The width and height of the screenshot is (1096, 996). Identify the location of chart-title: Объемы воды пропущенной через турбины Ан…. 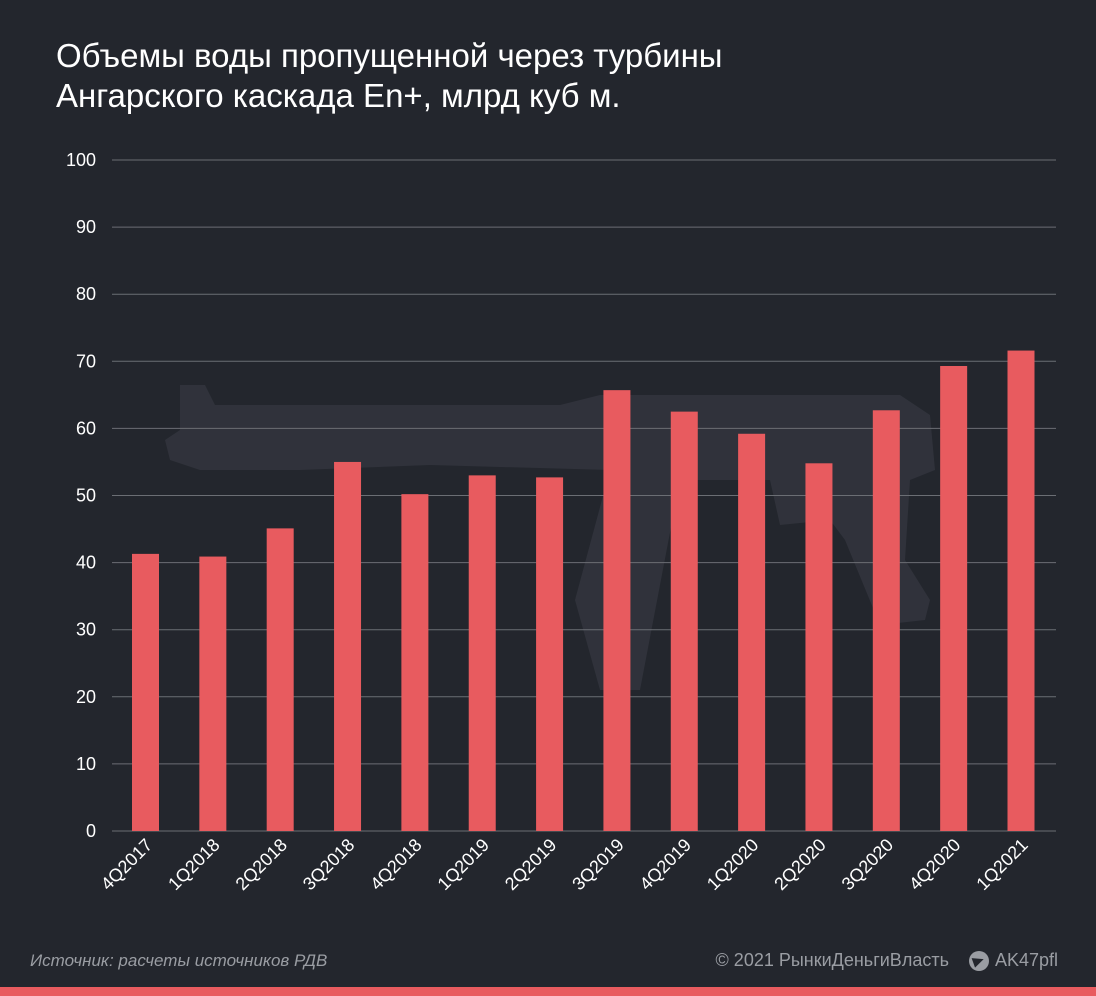
(556, 76).